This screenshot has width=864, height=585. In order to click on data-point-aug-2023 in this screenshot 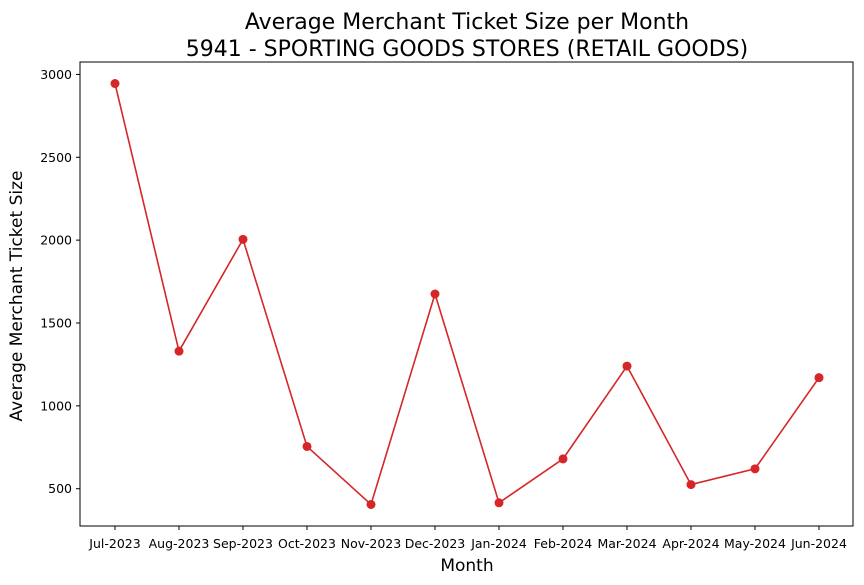, I will do `click(179, 351)`.